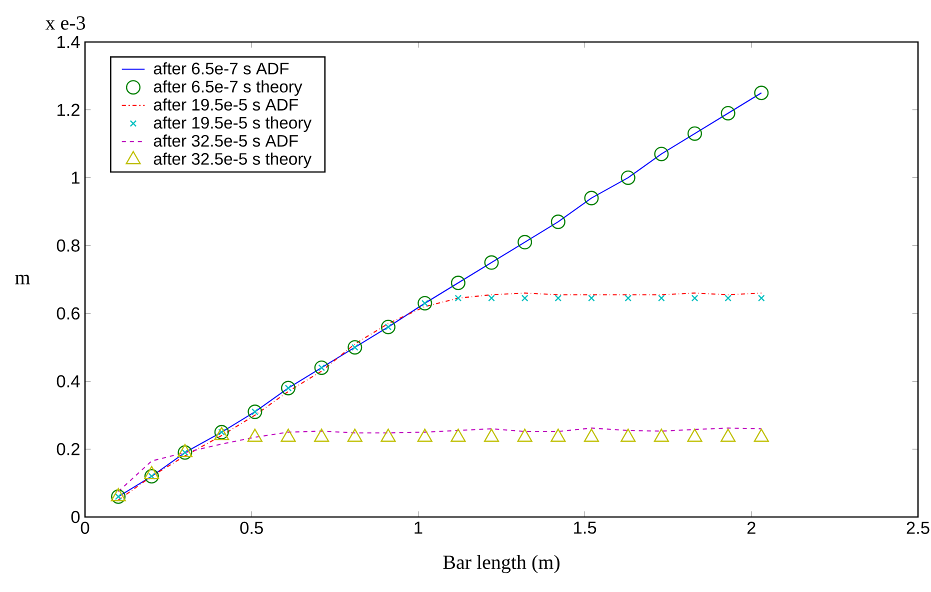 The height and width of the screenshot is (592, 931). Describe the element at coordinates (918, 528) in the screenshot. I see `x-tick-label: 2.5` at that location.